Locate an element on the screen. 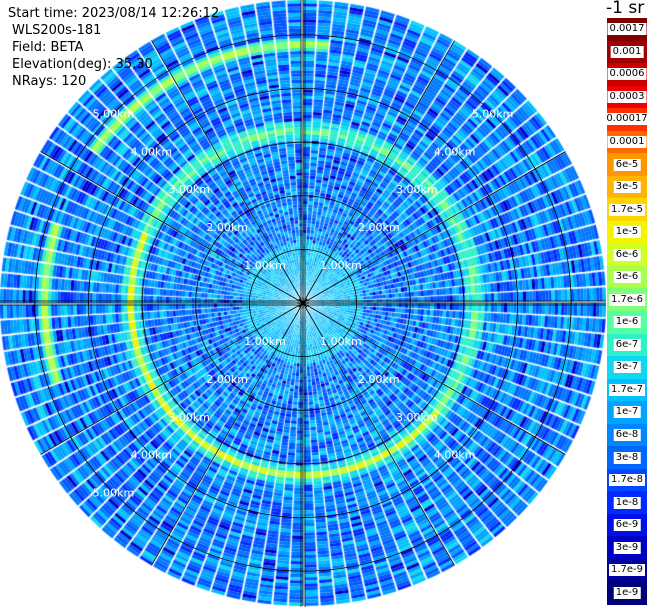 The height and width of the screenshot is (607, 647). nrays-label: NRays: 120 is located at coordinates (49, 81).